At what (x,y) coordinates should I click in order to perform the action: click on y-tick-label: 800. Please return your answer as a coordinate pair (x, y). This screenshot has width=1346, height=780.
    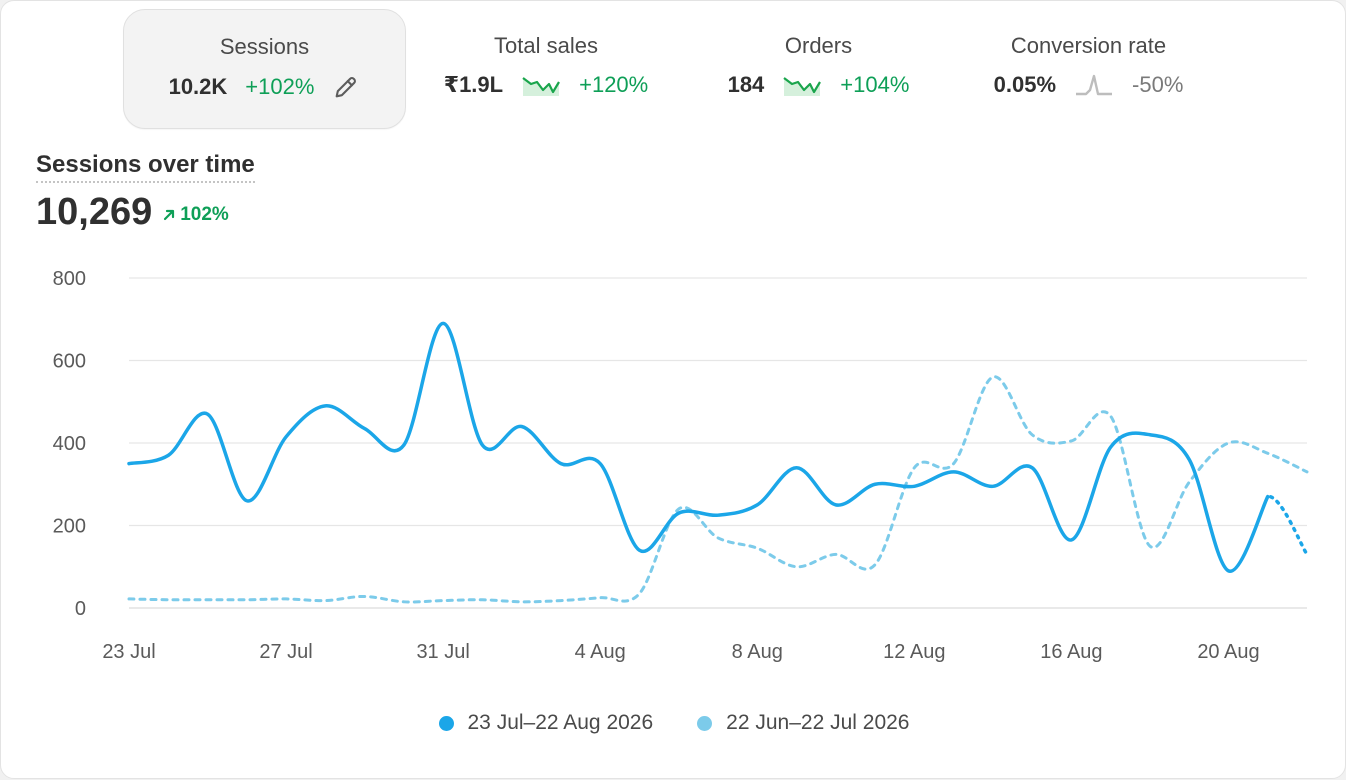
    Looking at the image, I should click on (69, 279).